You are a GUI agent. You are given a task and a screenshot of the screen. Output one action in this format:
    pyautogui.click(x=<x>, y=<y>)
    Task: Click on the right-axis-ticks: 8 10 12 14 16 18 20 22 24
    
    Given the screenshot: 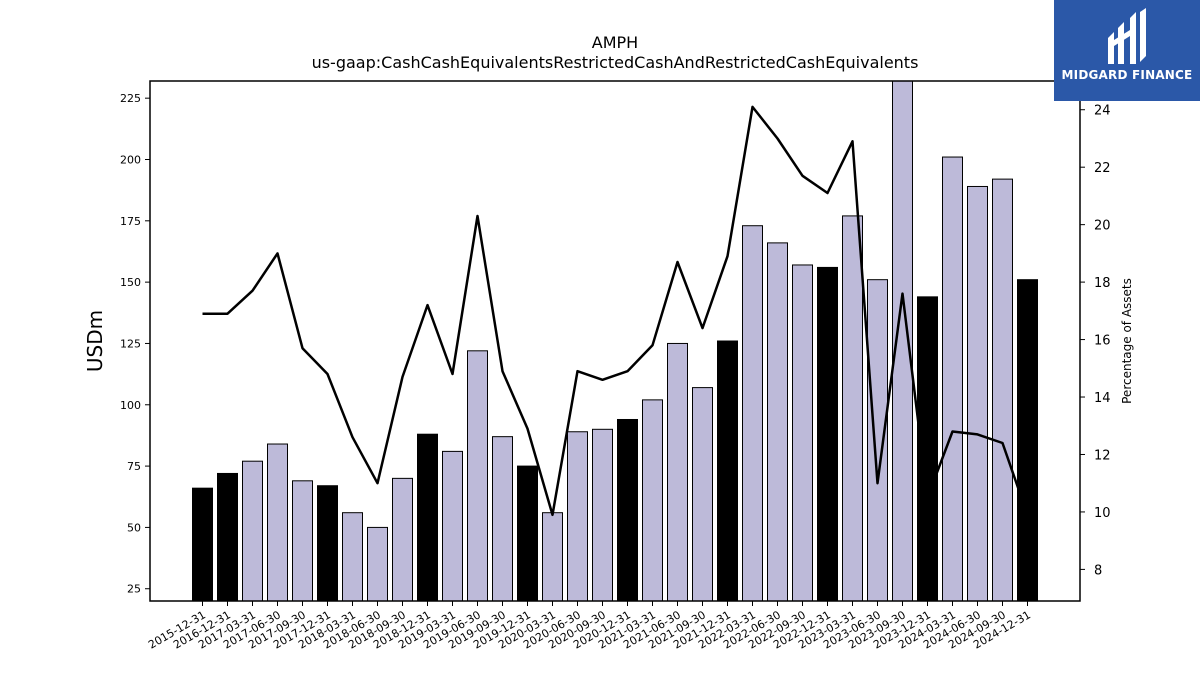 What is the action you would take?
    pyautogui.click(x=1095, y=341)
    